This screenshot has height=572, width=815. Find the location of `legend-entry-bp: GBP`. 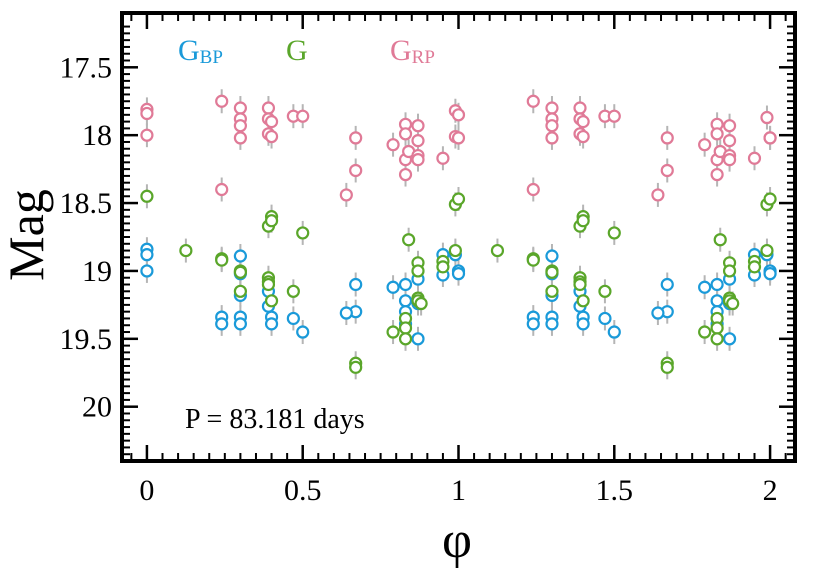

legend-entry-bp: GBP is located at coordinates (200, 51).